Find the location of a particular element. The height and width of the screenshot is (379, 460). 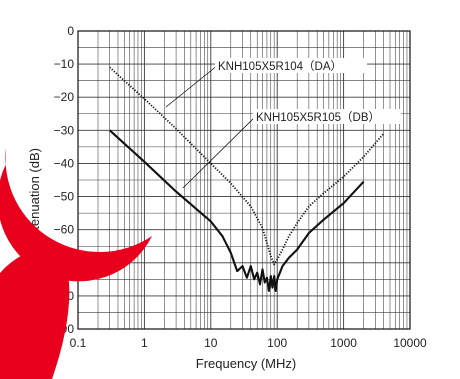

x-tick-label: 0.1 is located at coordinates (78, 343).